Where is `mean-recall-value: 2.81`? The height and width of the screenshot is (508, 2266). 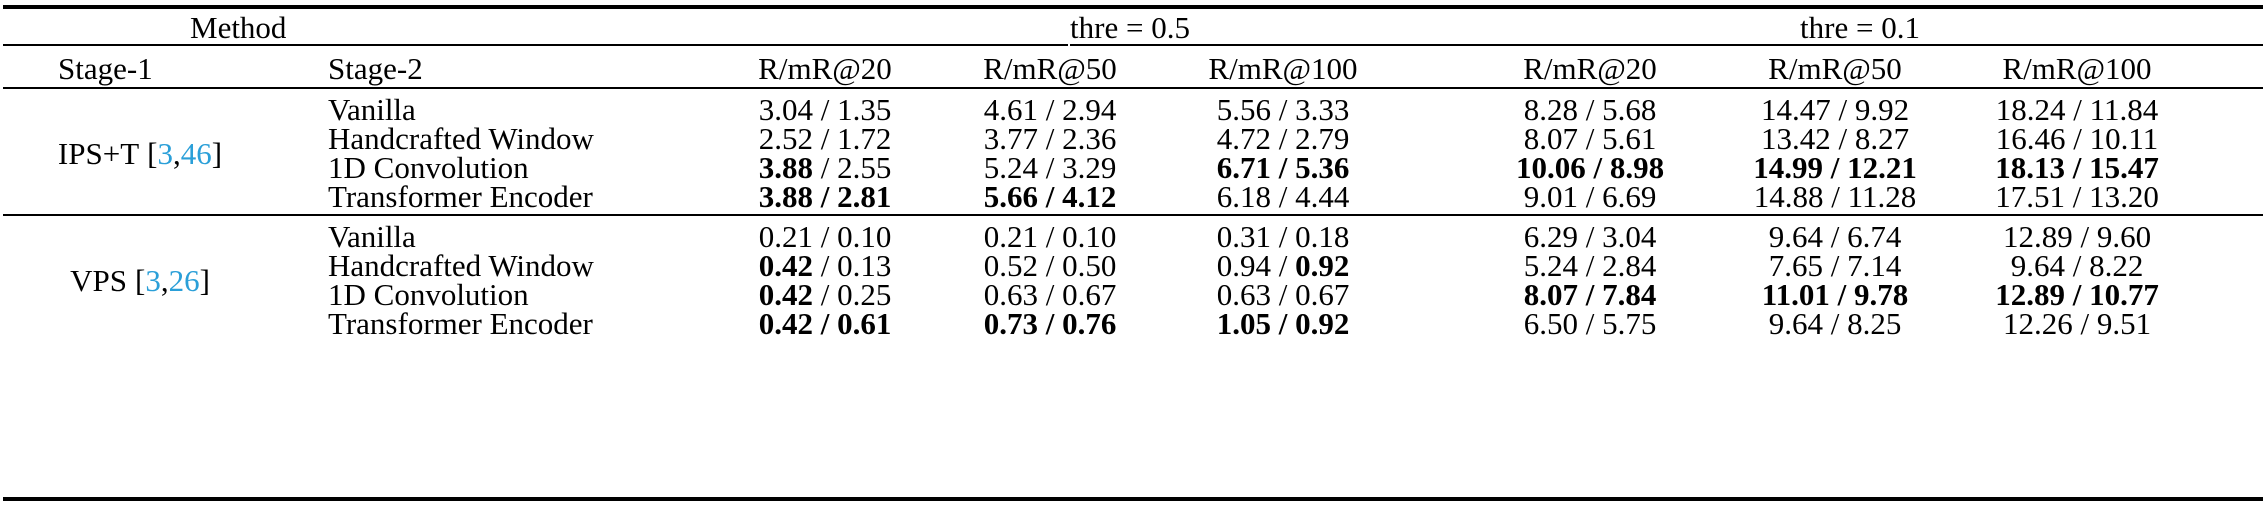 mean-recall-value: 2.81 is located at coordinates (864, 196).